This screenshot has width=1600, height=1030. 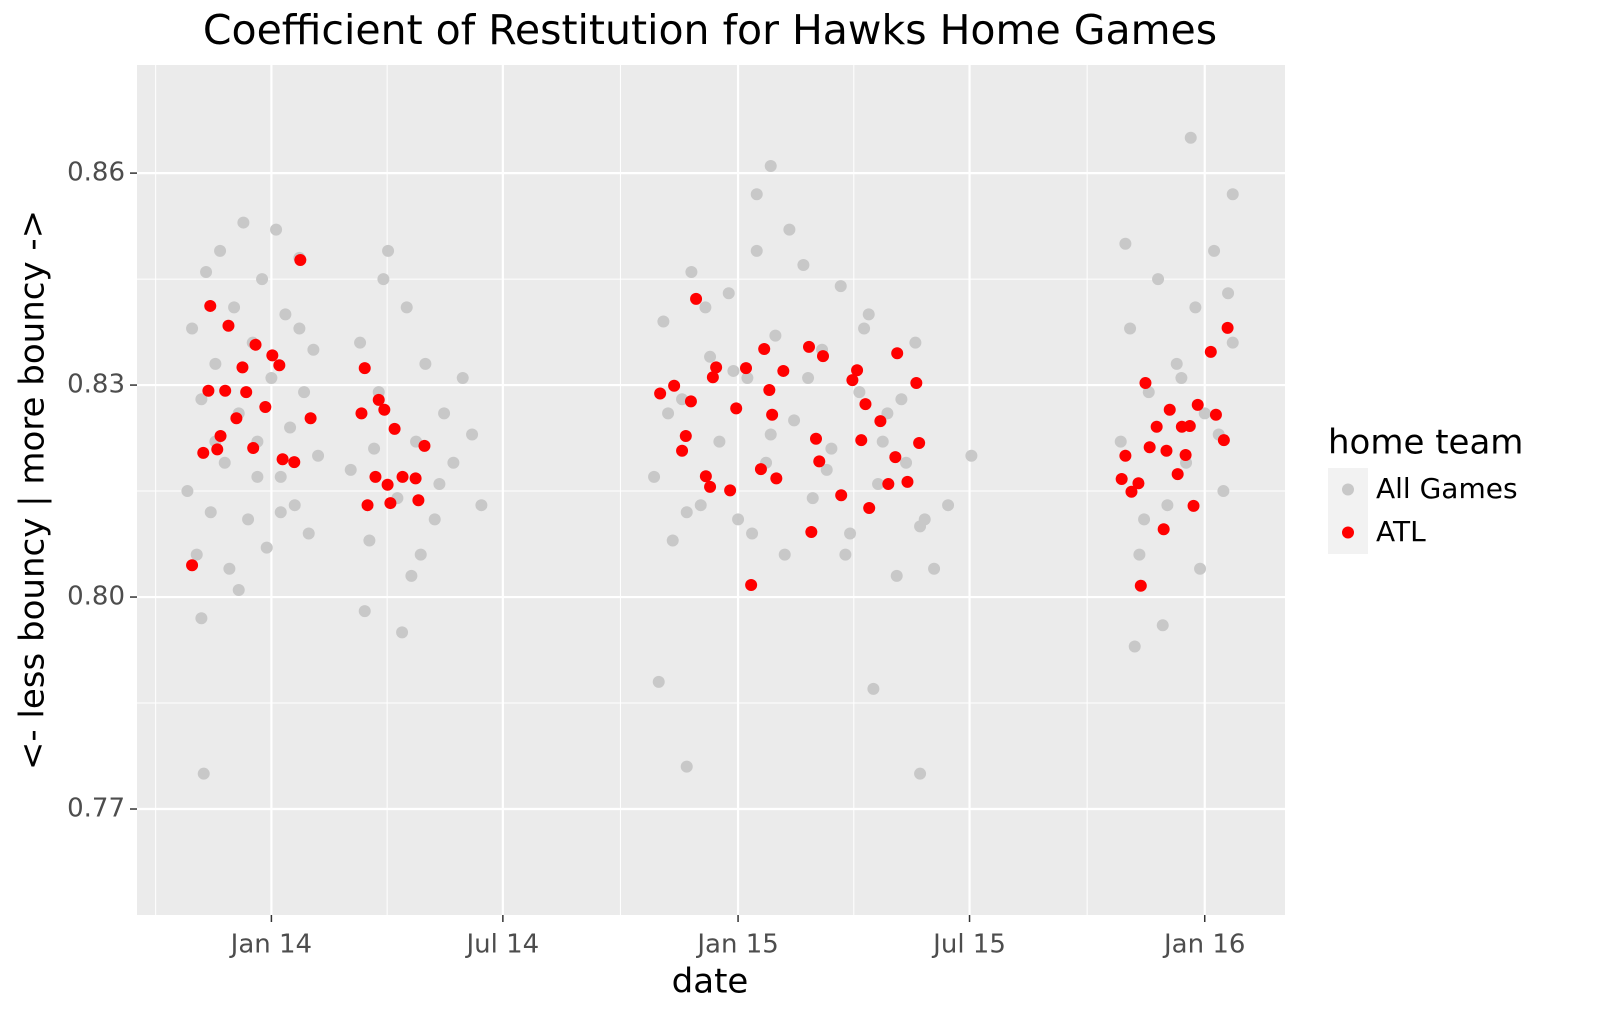 What do you see at coordinates (1425, 443) in the screenshot?
I see `legend-title: home team` at bounding box center [1425, 443].